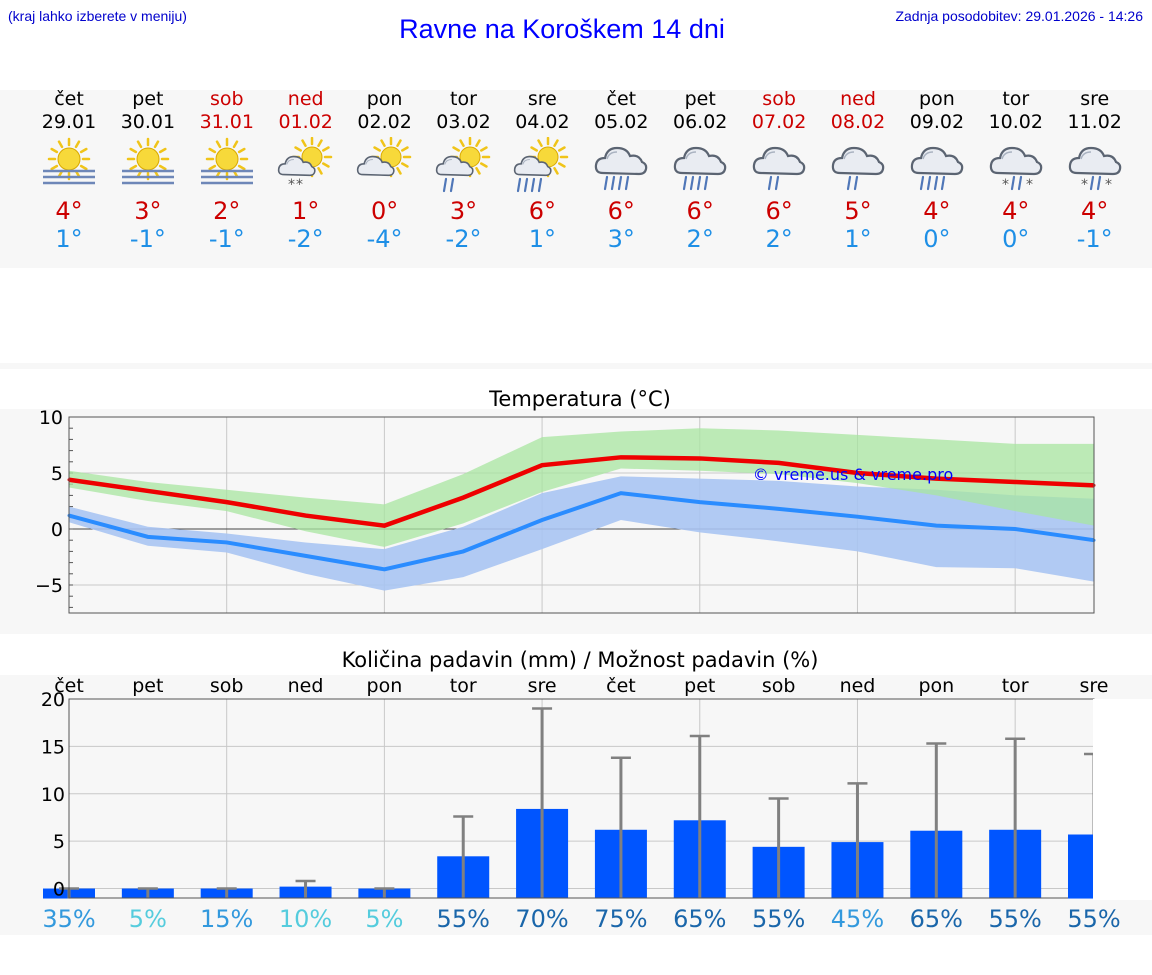 The image size is (1152, 975). What do you see at coordinates (305, 99) in the screenshot?
I see `day-name: ned` at bounding box center [305, 99].